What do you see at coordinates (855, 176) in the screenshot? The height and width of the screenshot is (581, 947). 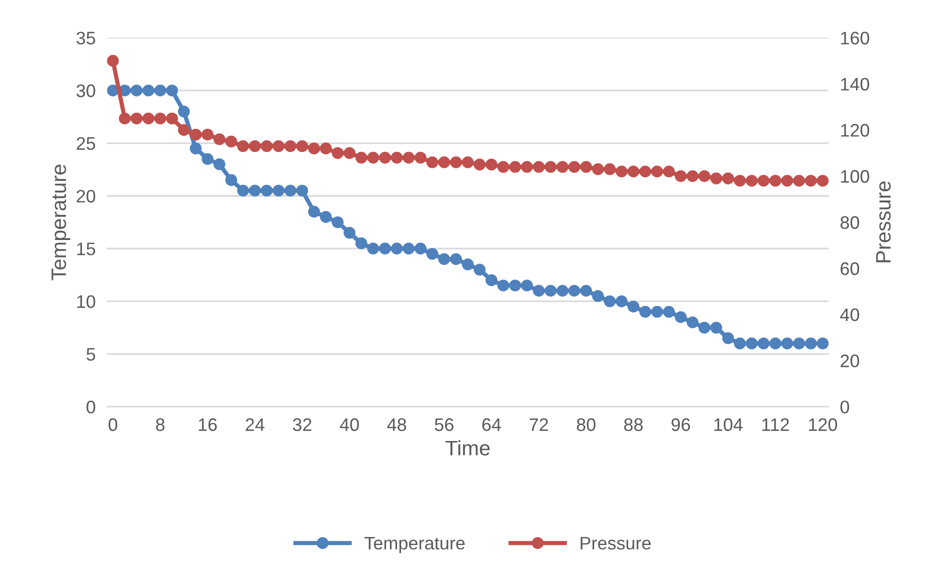 I see `y2-tick-label: 100` at bounding box center [855, 176].